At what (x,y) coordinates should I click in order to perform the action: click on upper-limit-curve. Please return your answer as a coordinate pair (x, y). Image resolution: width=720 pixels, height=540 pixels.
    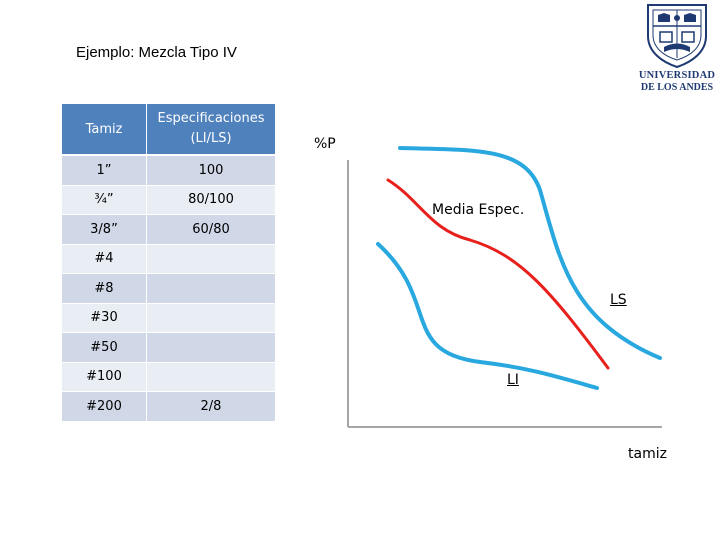
    Looking at the image, I should click on (530, 253).